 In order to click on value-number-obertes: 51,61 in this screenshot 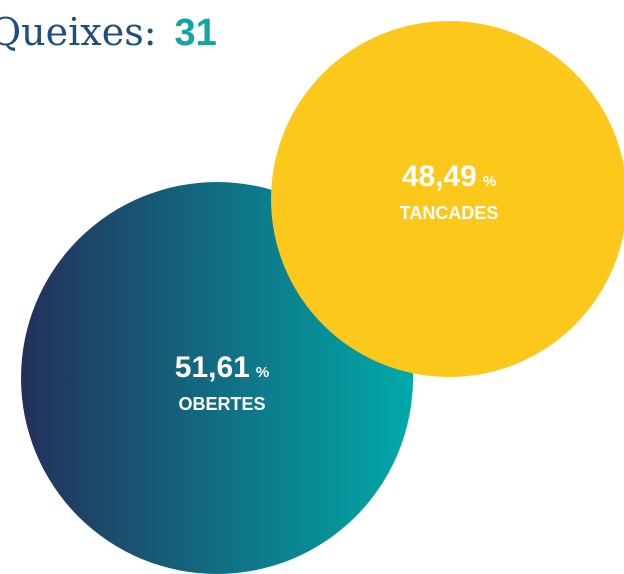, I will do `click(212, 367)`.